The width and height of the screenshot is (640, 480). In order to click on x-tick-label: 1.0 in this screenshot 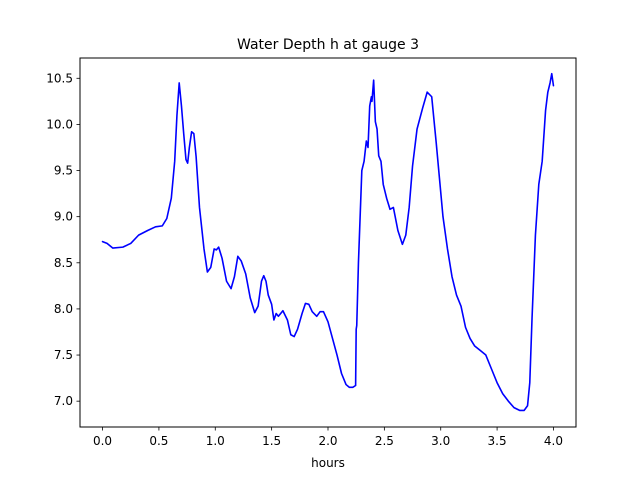, I will do `click(215, 441)`.